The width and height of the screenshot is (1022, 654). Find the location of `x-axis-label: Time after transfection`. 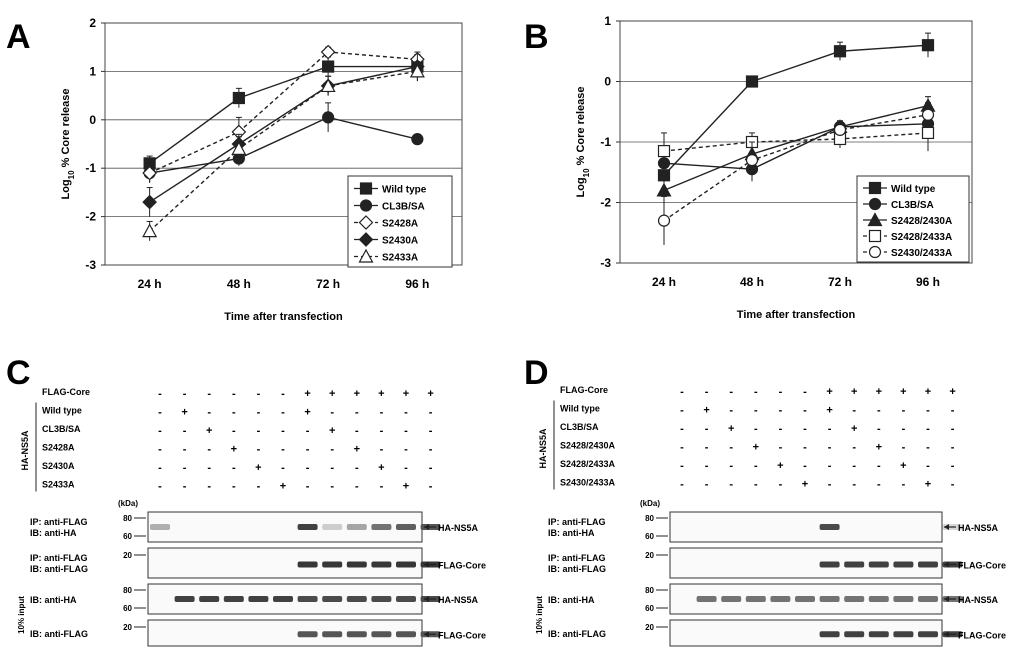

x-axis-label: Time after transfection is located at coordinates (796, 315).